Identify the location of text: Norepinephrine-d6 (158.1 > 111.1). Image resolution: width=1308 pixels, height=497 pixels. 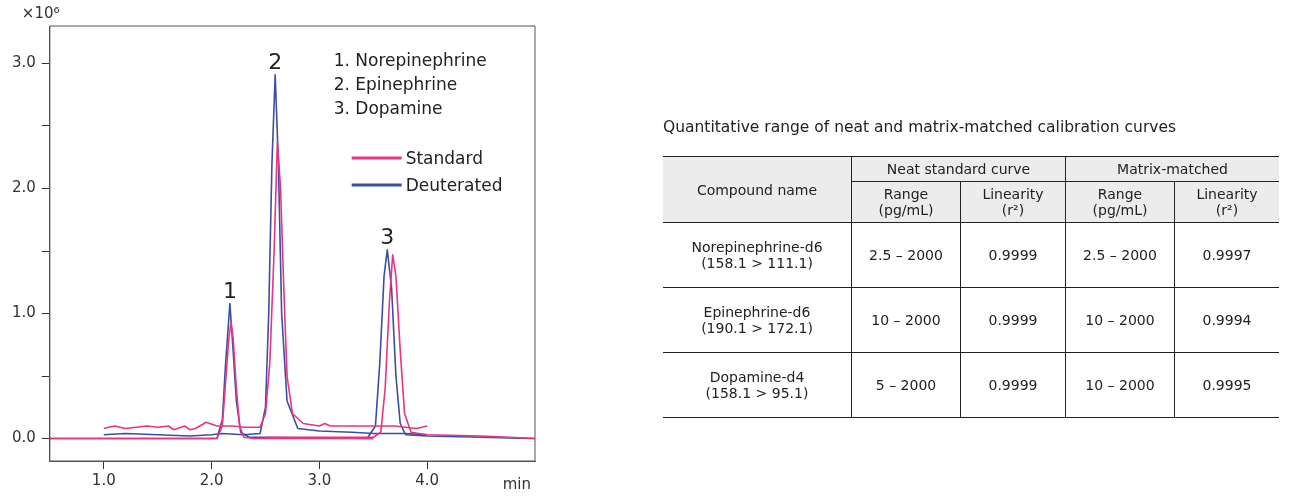
(757, 255).